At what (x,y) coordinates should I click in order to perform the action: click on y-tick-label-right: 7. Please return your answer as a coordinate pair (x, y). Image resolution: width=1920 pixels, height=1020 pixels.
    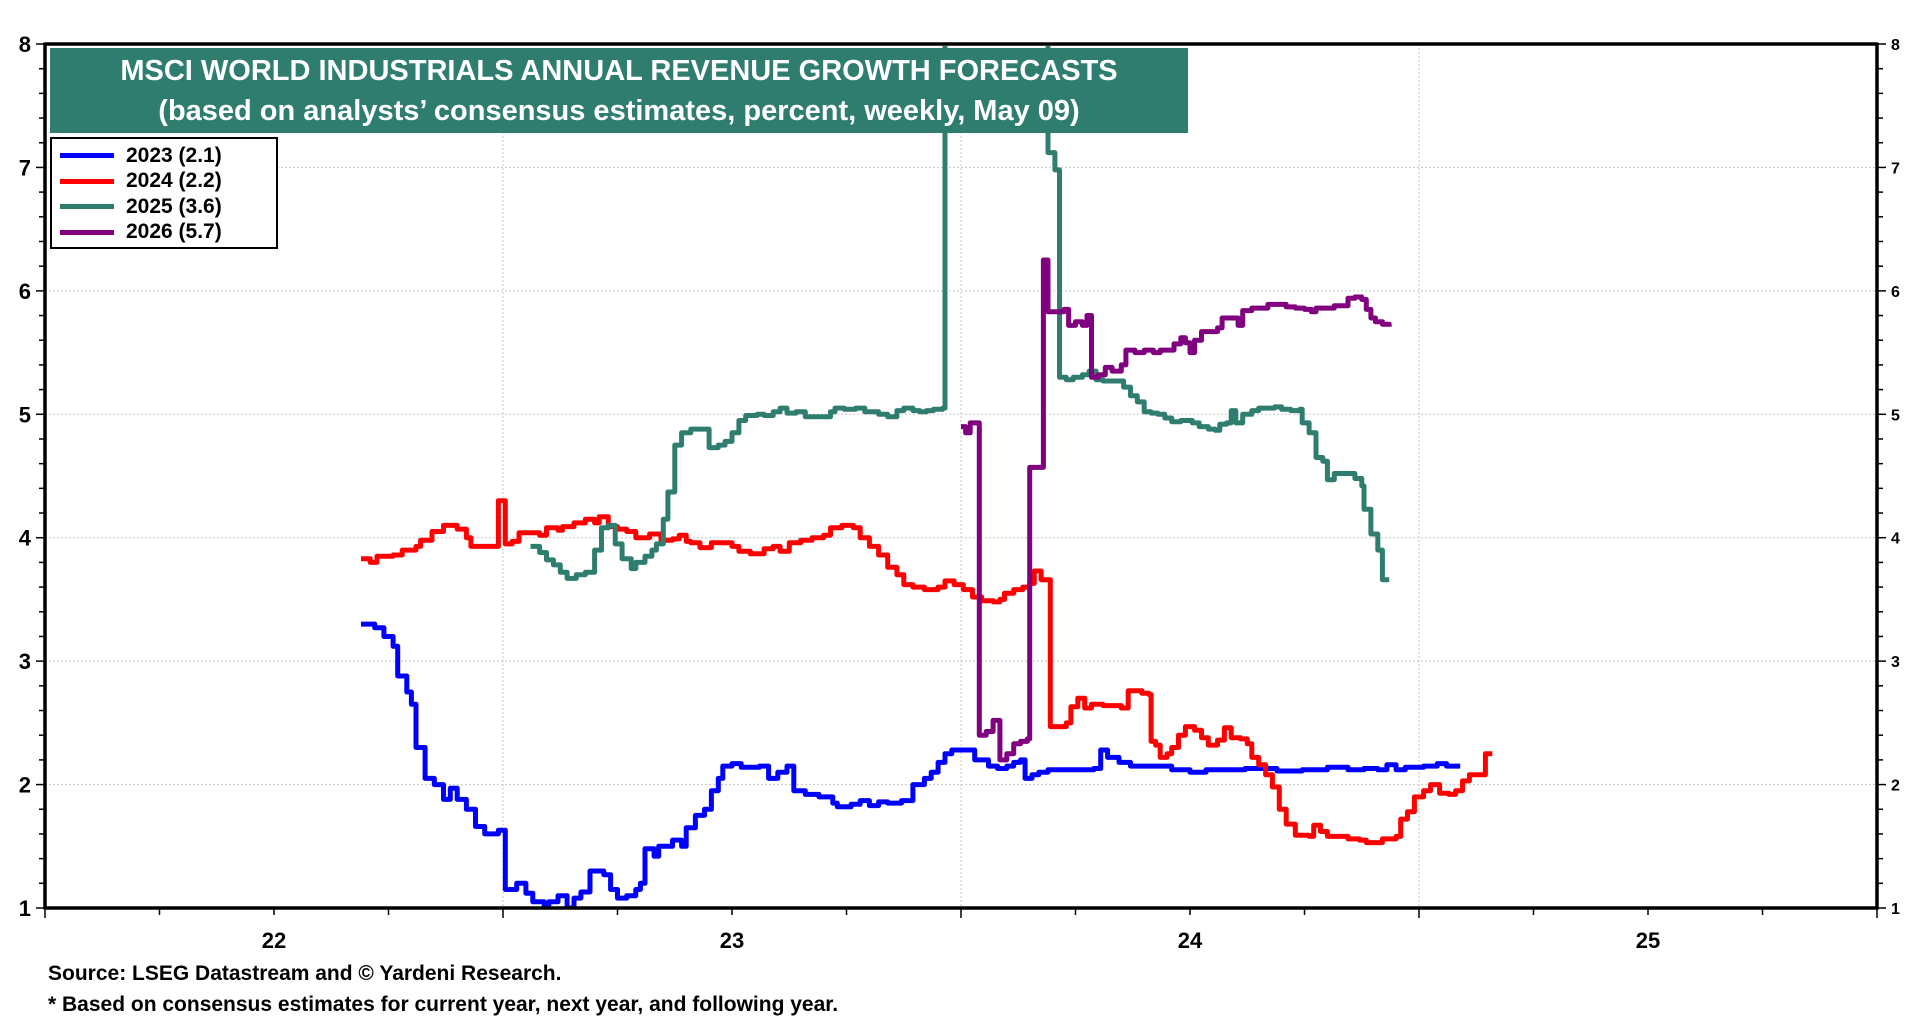
    Looking at the image, I should click on (1895, 168).